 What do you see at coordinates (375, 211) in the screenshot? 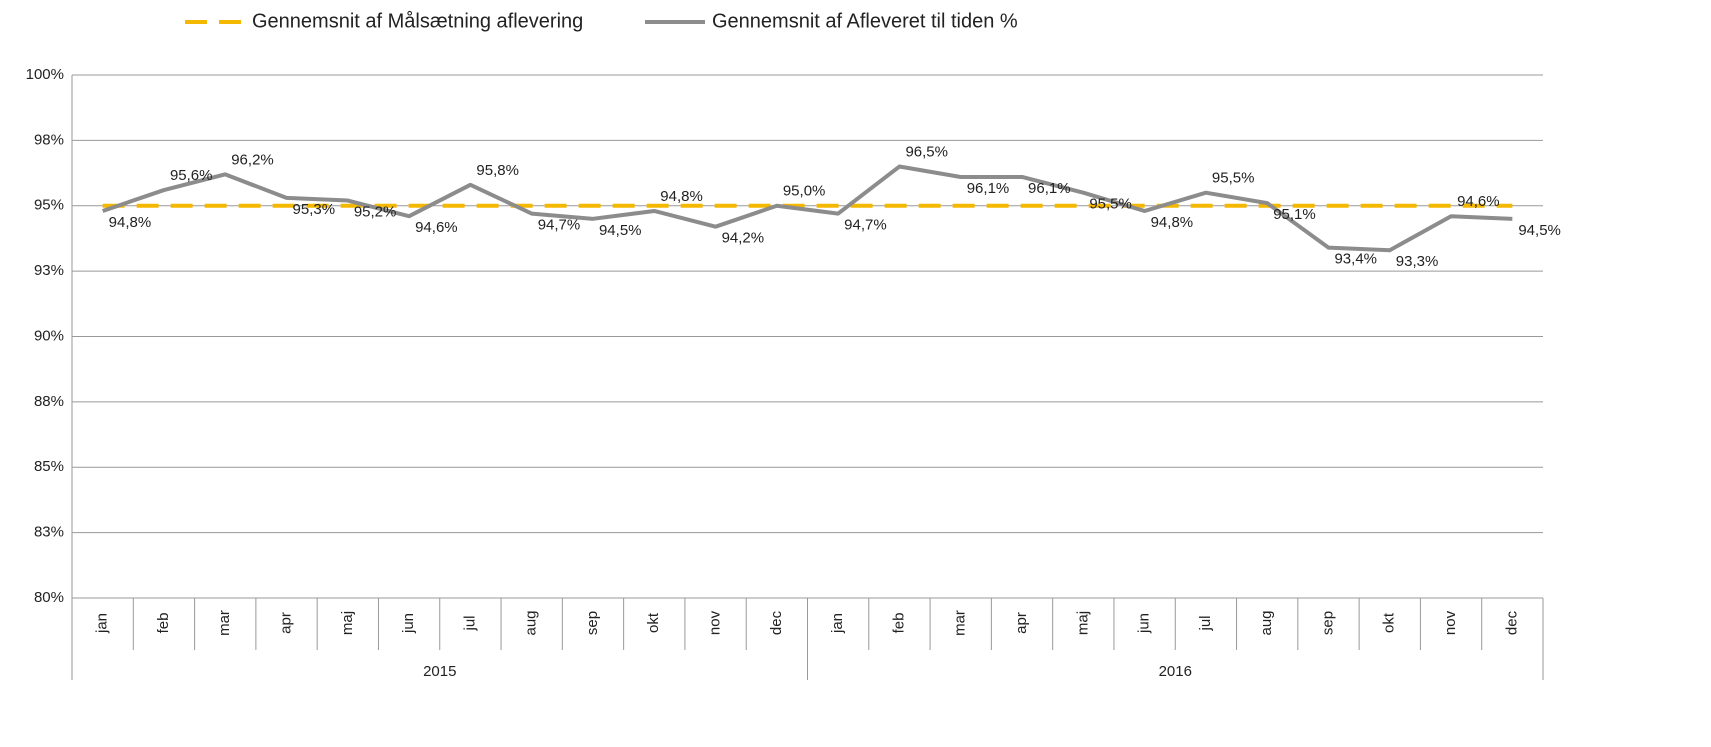
I see `data-label: 95,2%` at bounding box center [375, 211].